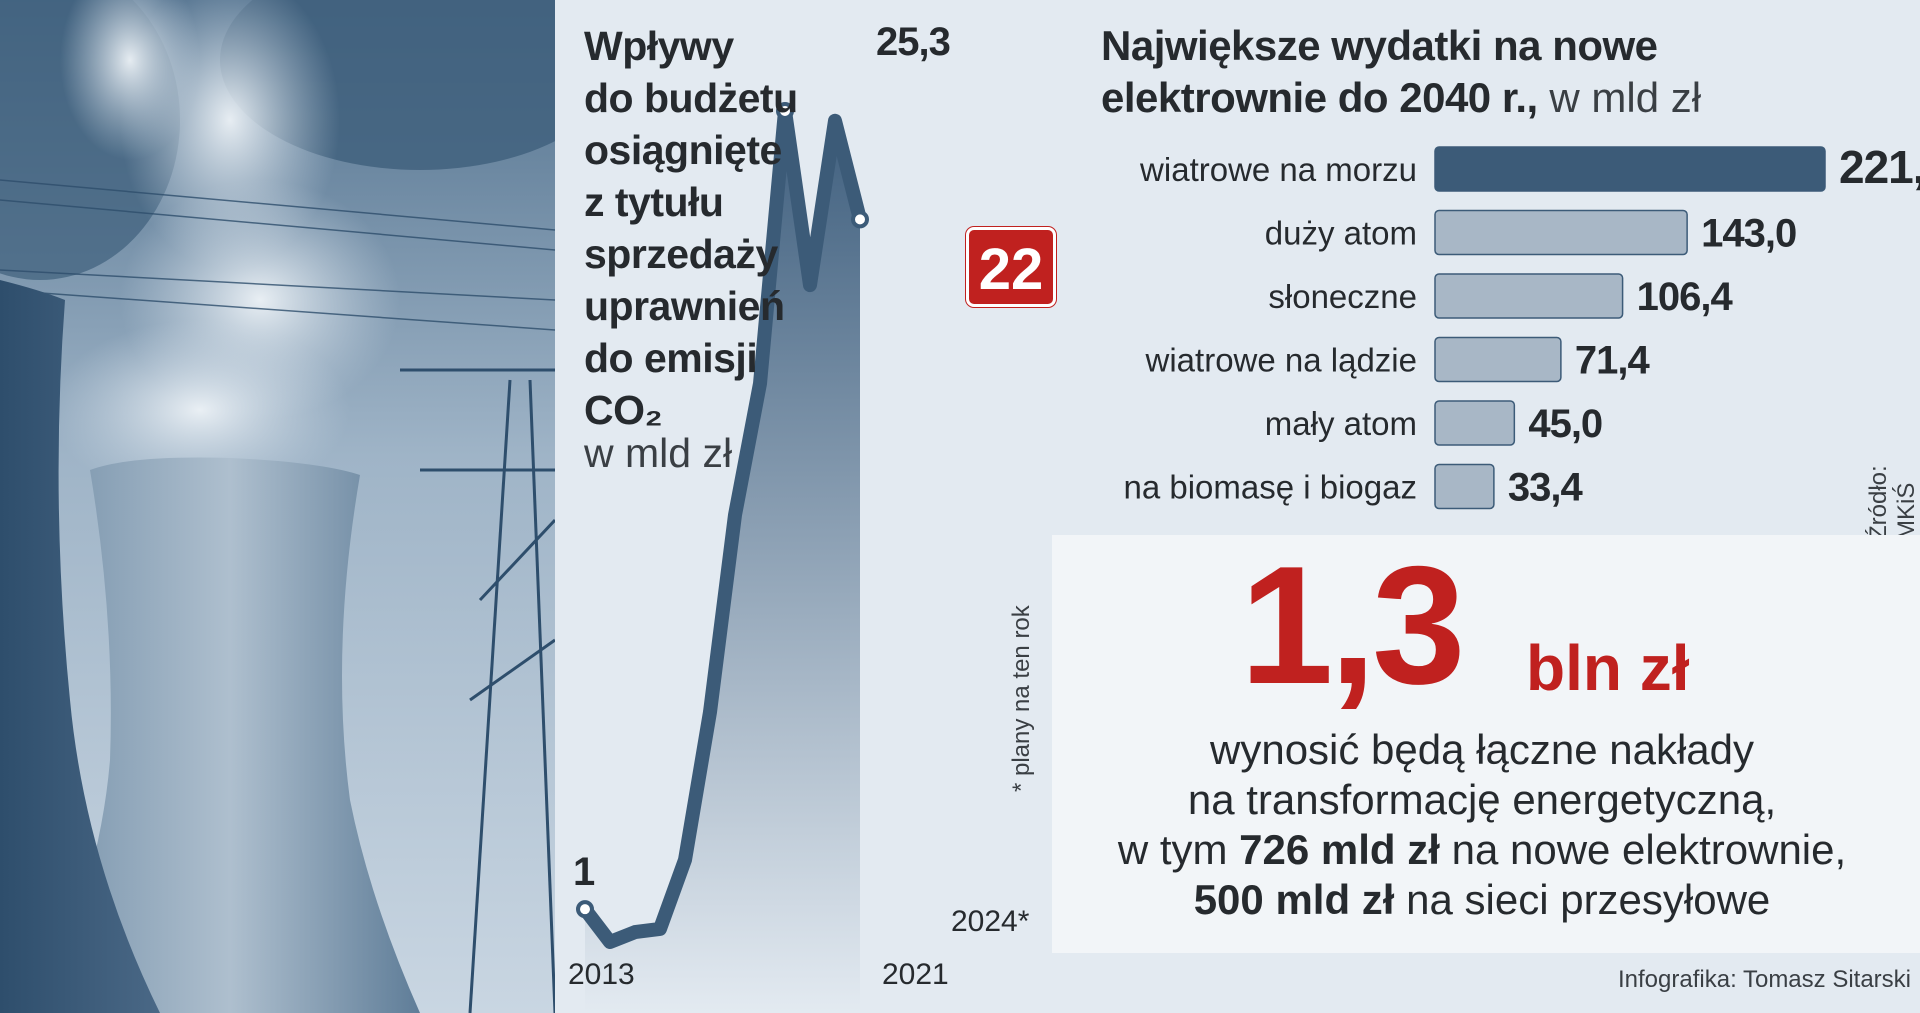  Describe the element at coordinates (1482, 799) in the screenshot. I see `summary-line-2: na transformację energetyczną,` at that location.